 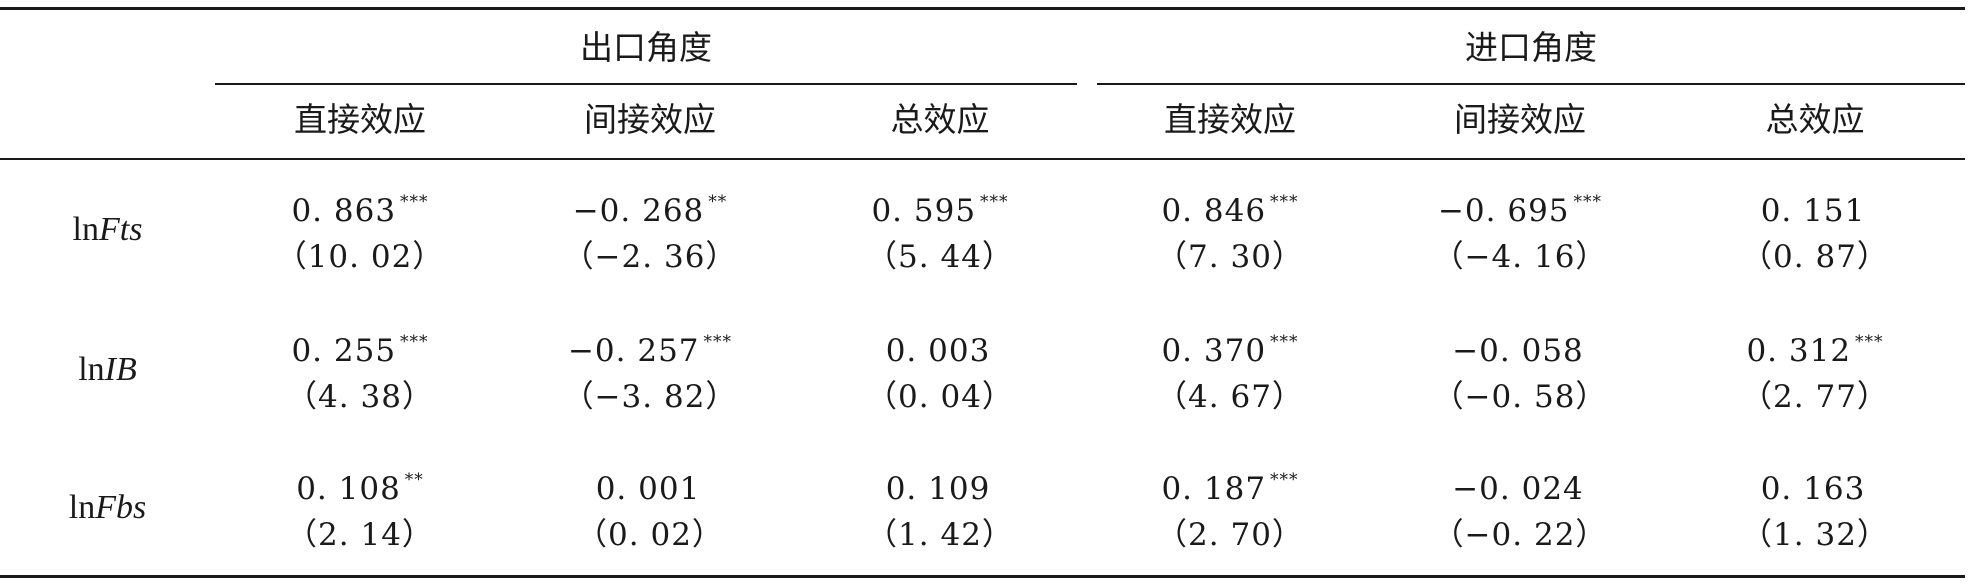 I want to click on coef-cell: 0. 108 **, so click(x=360, y=484).